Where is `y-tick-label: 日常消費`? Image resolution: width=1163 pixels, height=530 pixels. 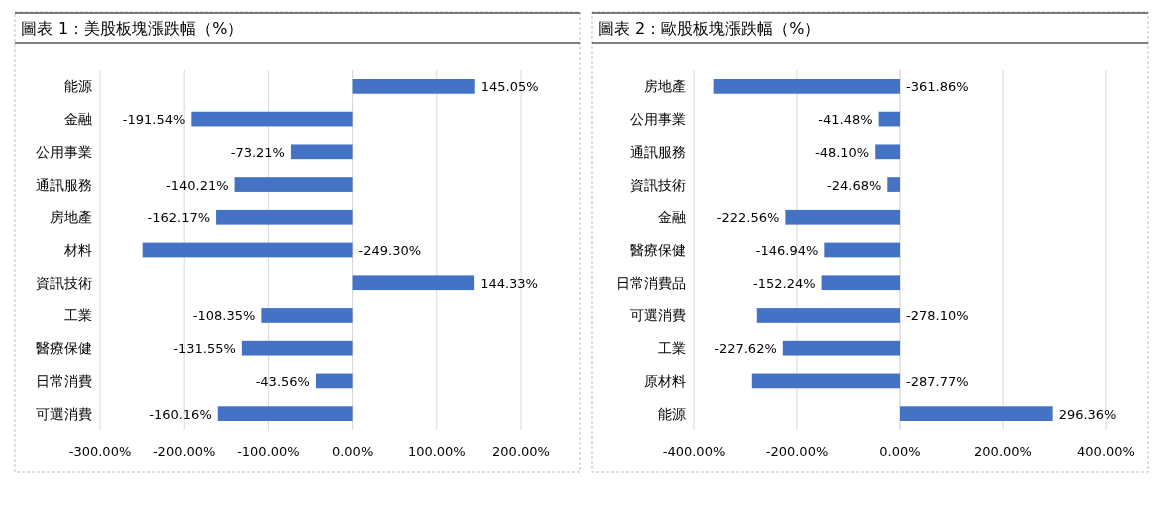
y-tick-label: 日常消費 is located at coordinates (64, 380).